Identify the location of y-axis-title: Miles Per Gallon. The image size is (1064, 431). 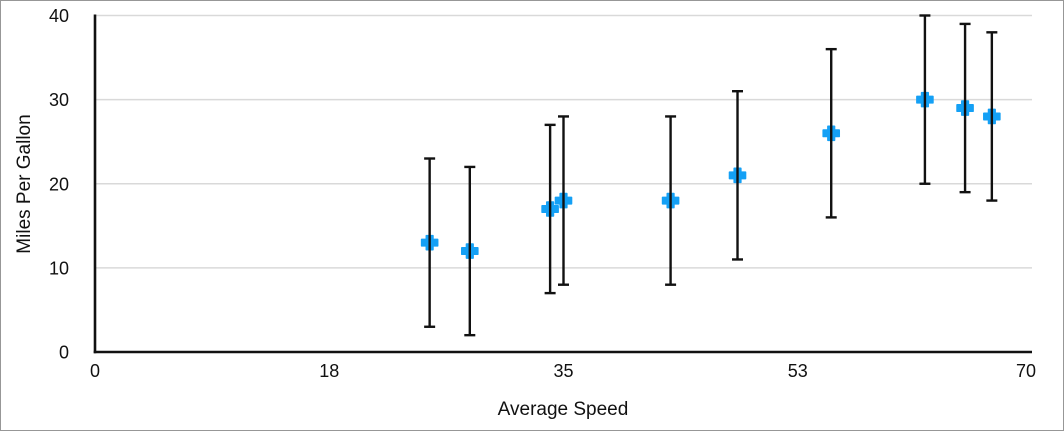
(24, 183).